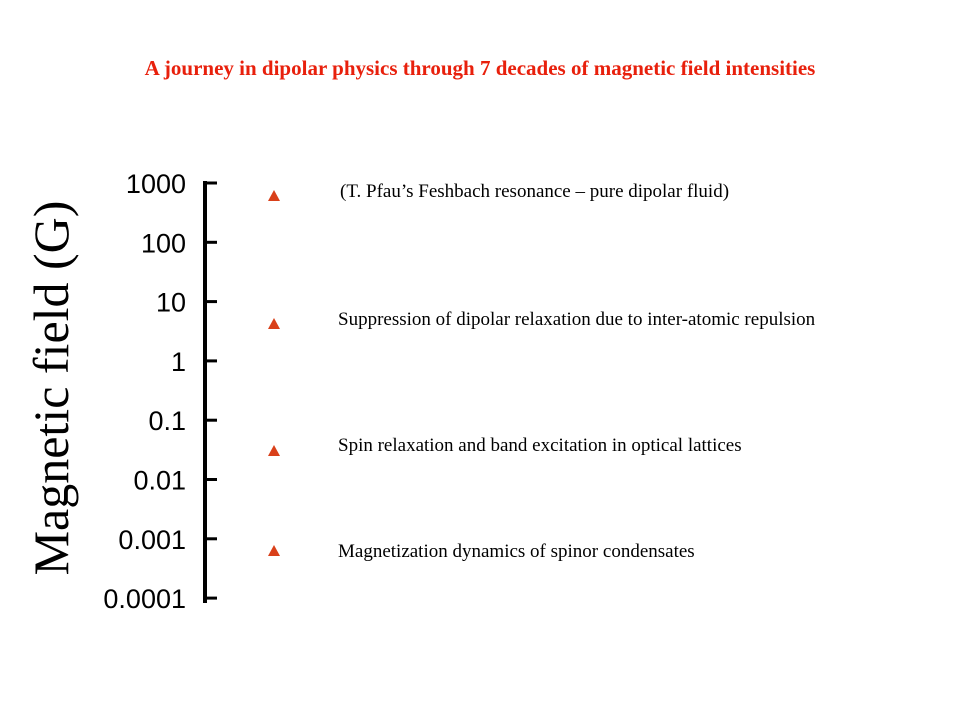 The width and height of the screenshot is (960, 720). Describe the element at coordinates (144, 599) in the screenshot. I see `tick-label: 0.0001` at that location.